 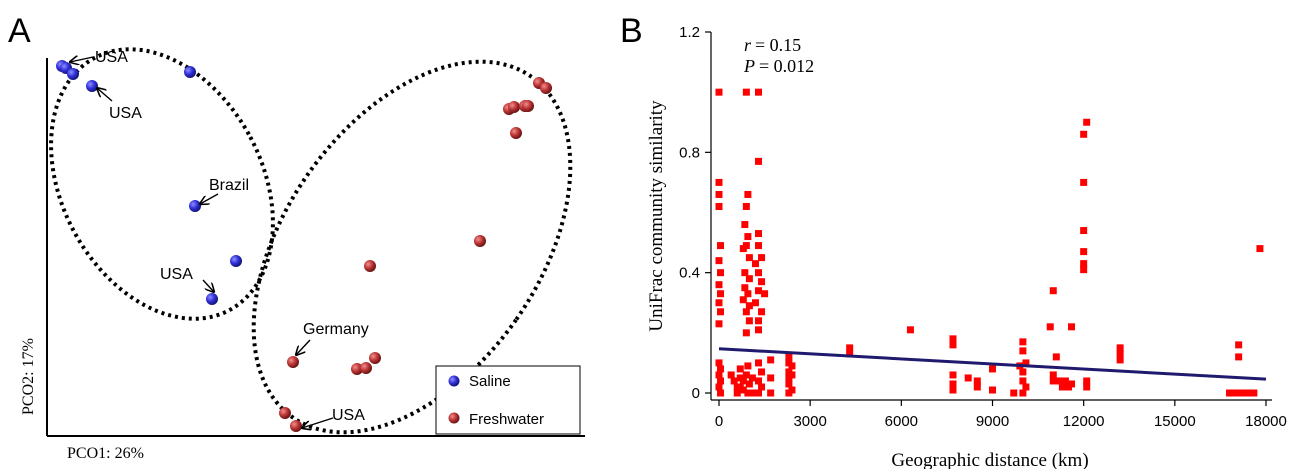 What do you see at coordinates (748, 45) in the screenshot?
I see `r-symbol: r` at bounding box center [748, 45].